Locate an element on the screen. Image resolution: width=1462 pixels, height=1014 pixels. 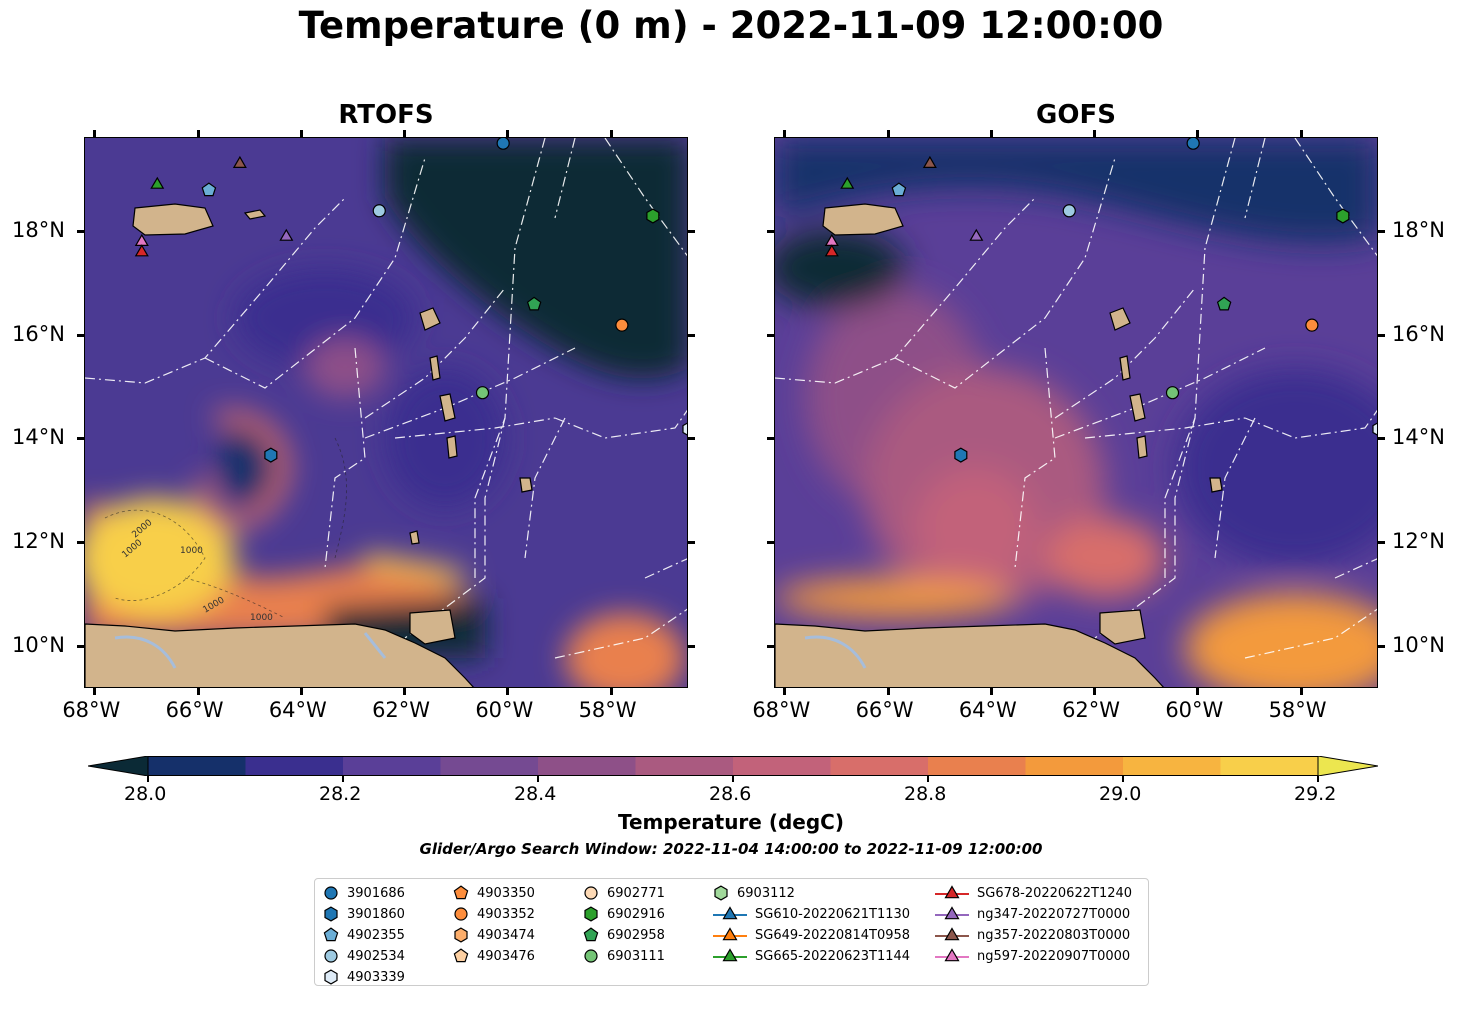
lat-tick-label: 14°N is located at coordinates (38, 437).